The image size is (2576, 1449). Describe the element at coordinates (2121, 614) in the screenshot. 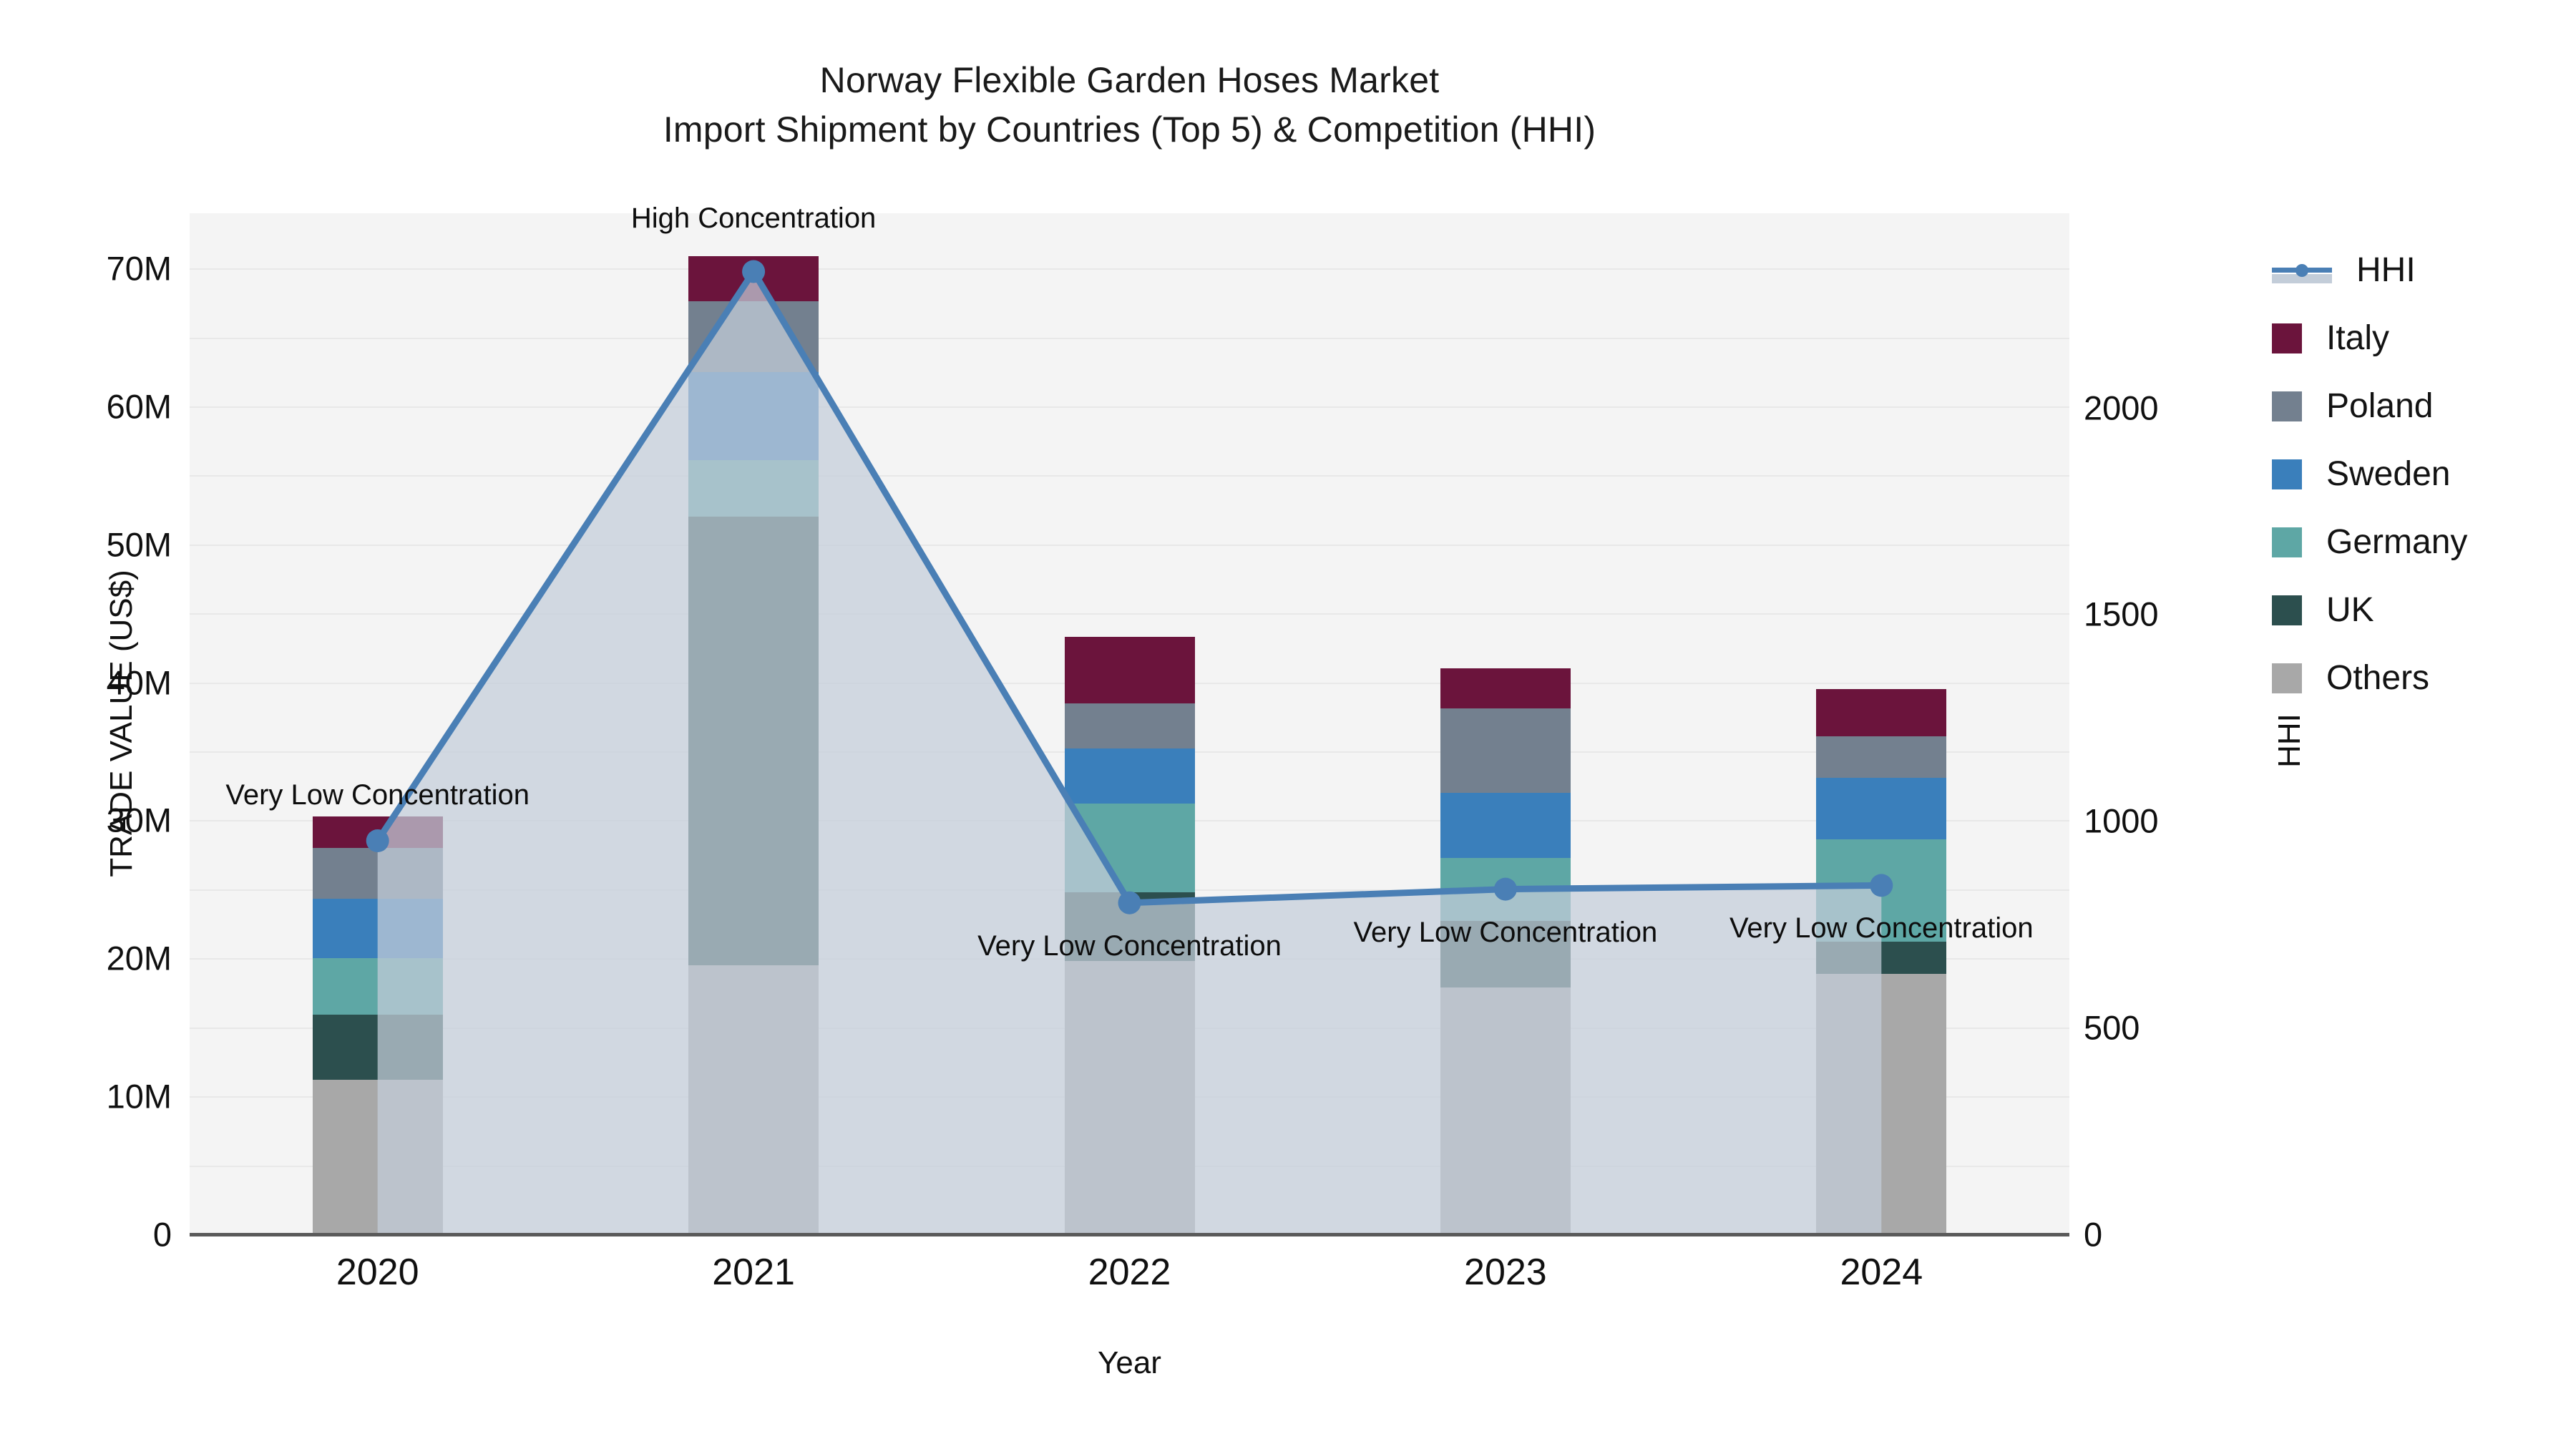

I see `y-tick-right: 1500` at that location.